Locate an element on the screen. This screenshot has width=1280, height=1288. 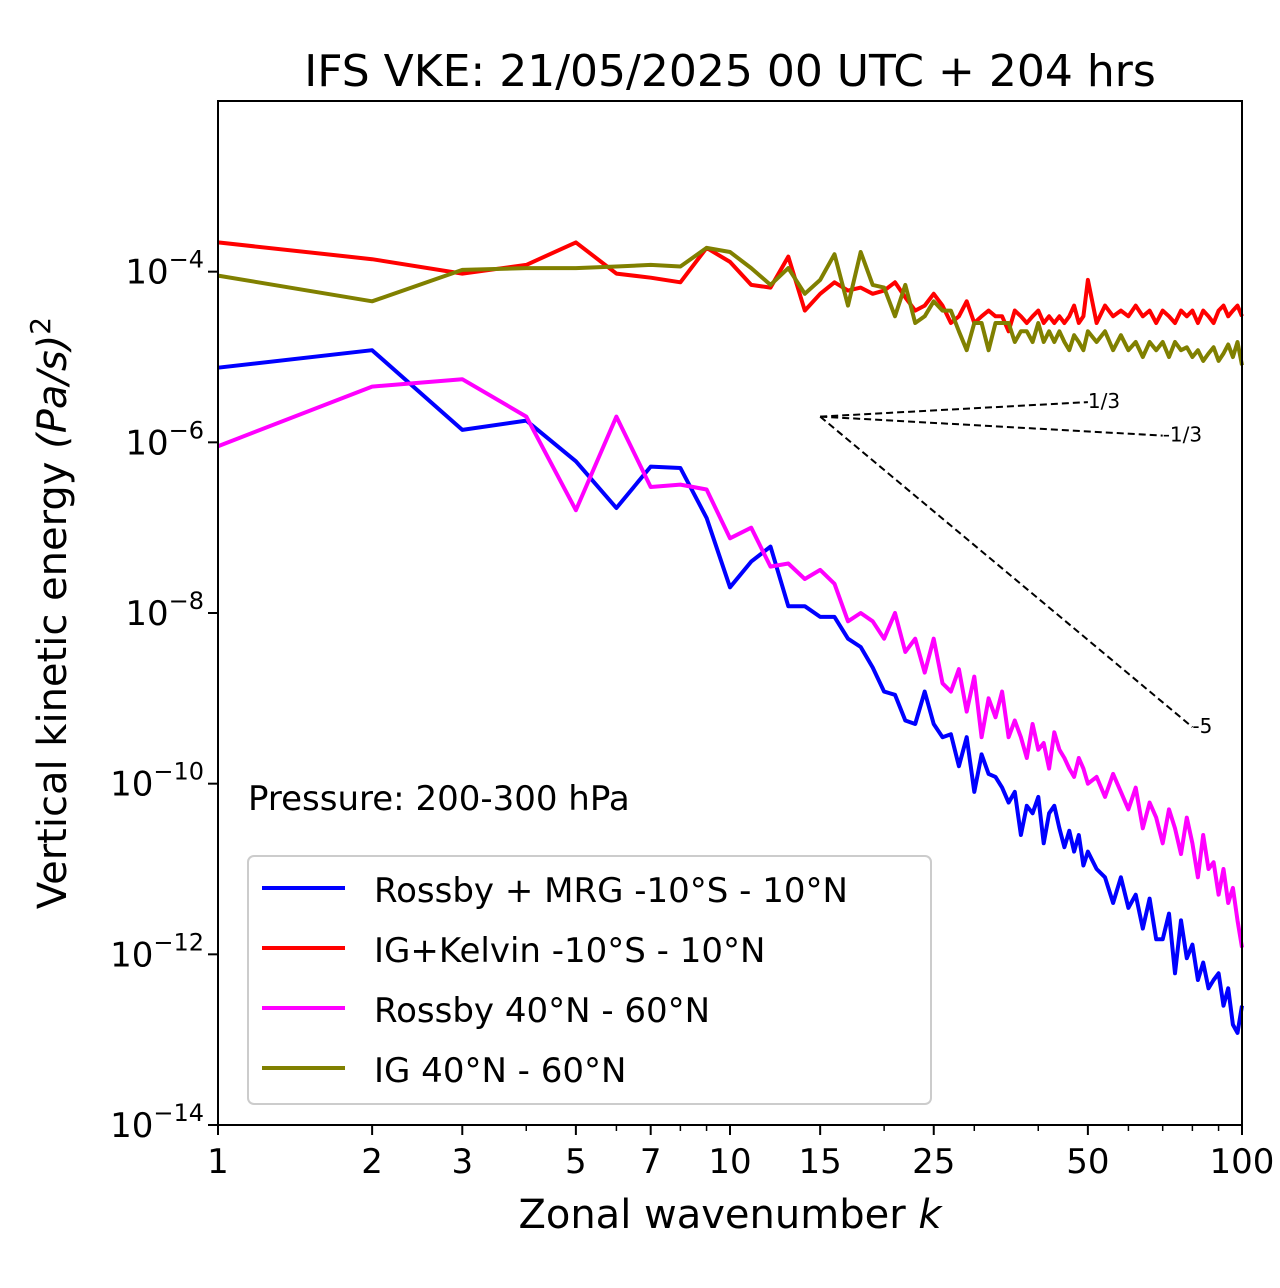
y-tick-label-2: 10⁻¹⁰ is located at coordinates (157, 781).